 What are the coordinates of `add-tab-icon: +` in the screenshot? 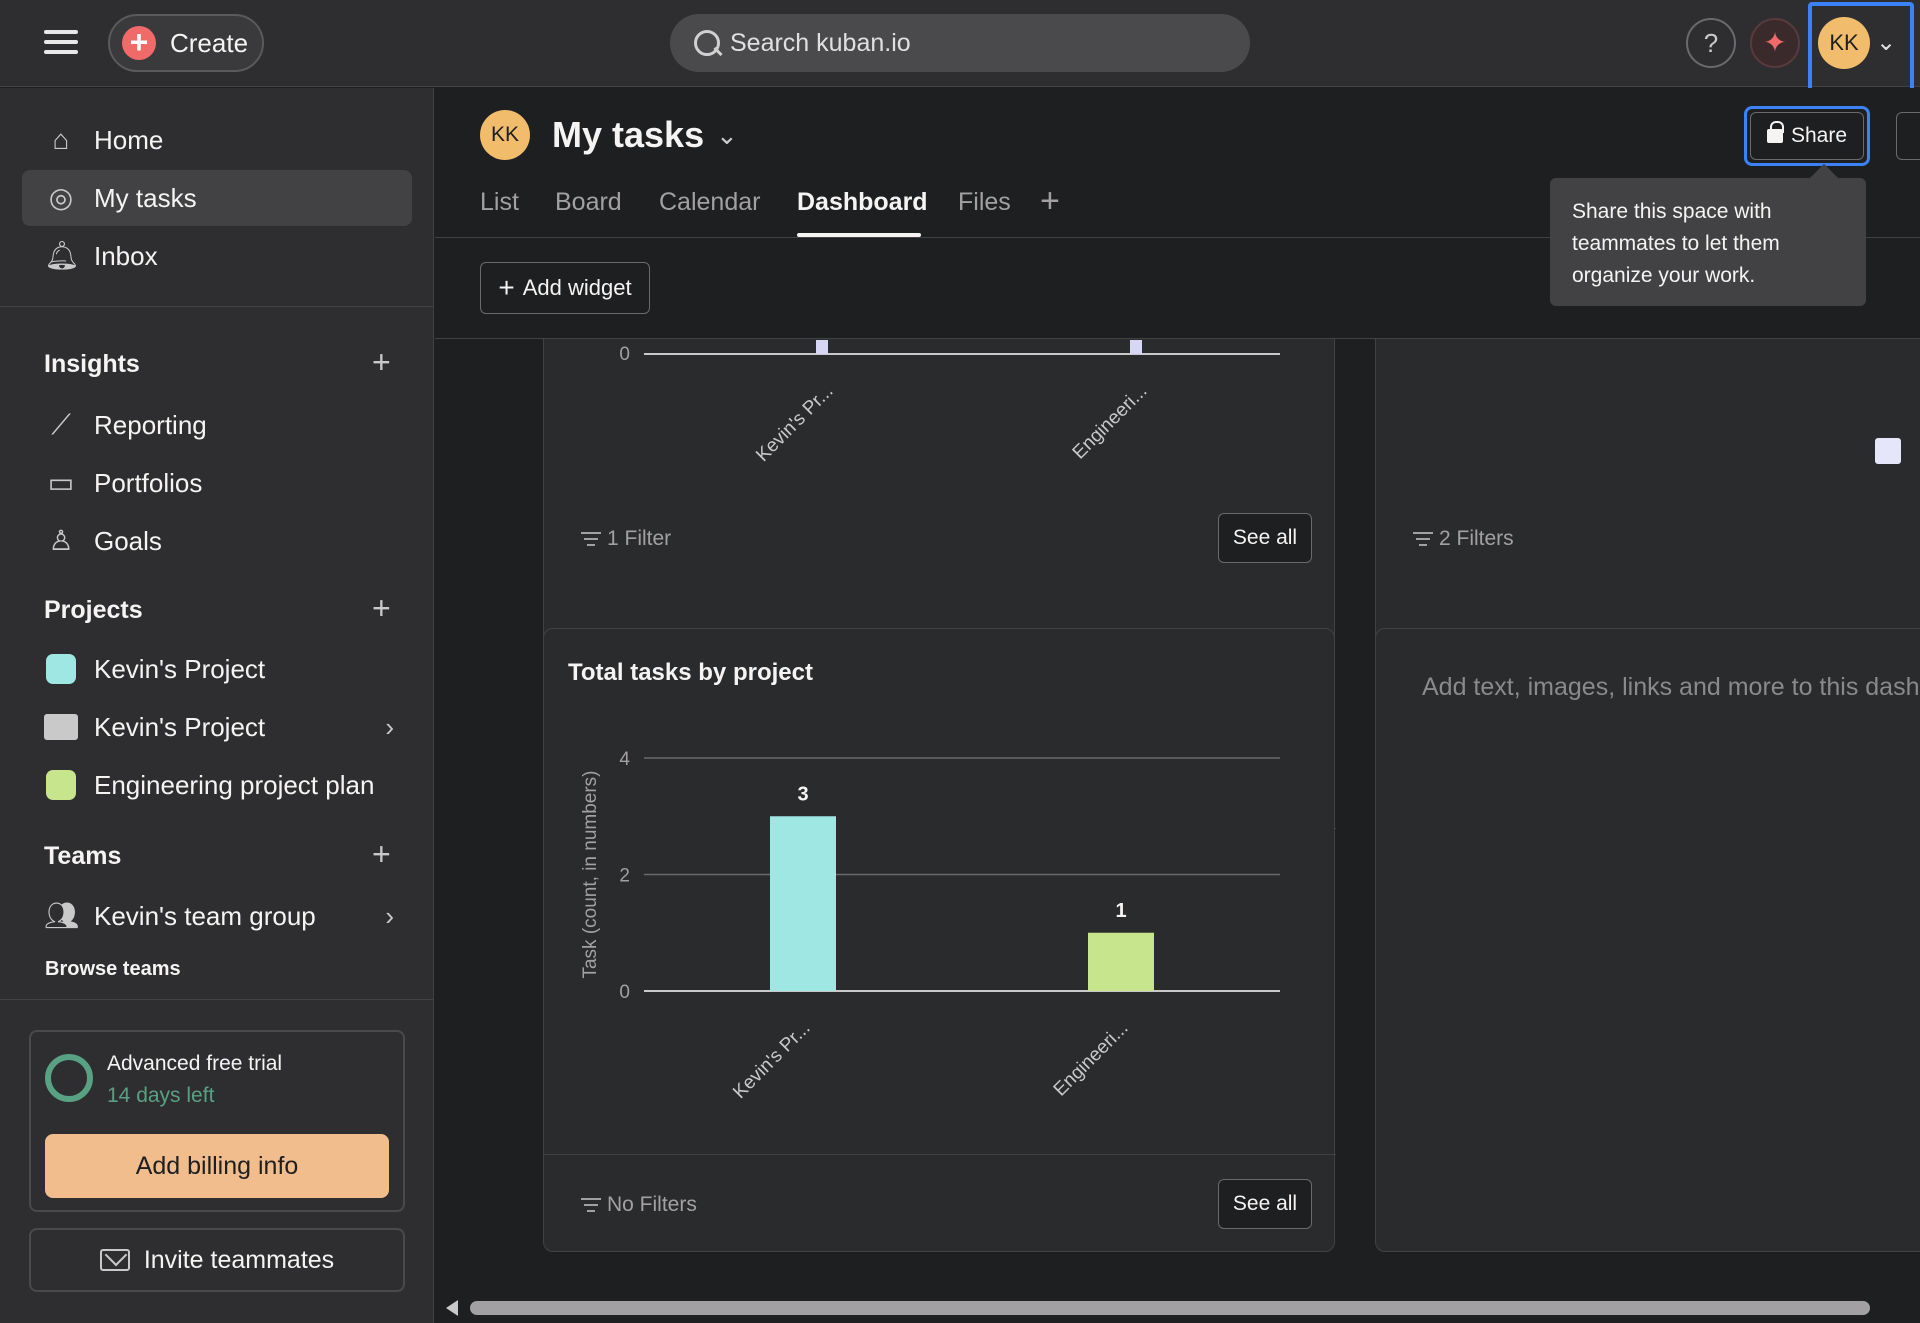 It's located at (1050, 201).